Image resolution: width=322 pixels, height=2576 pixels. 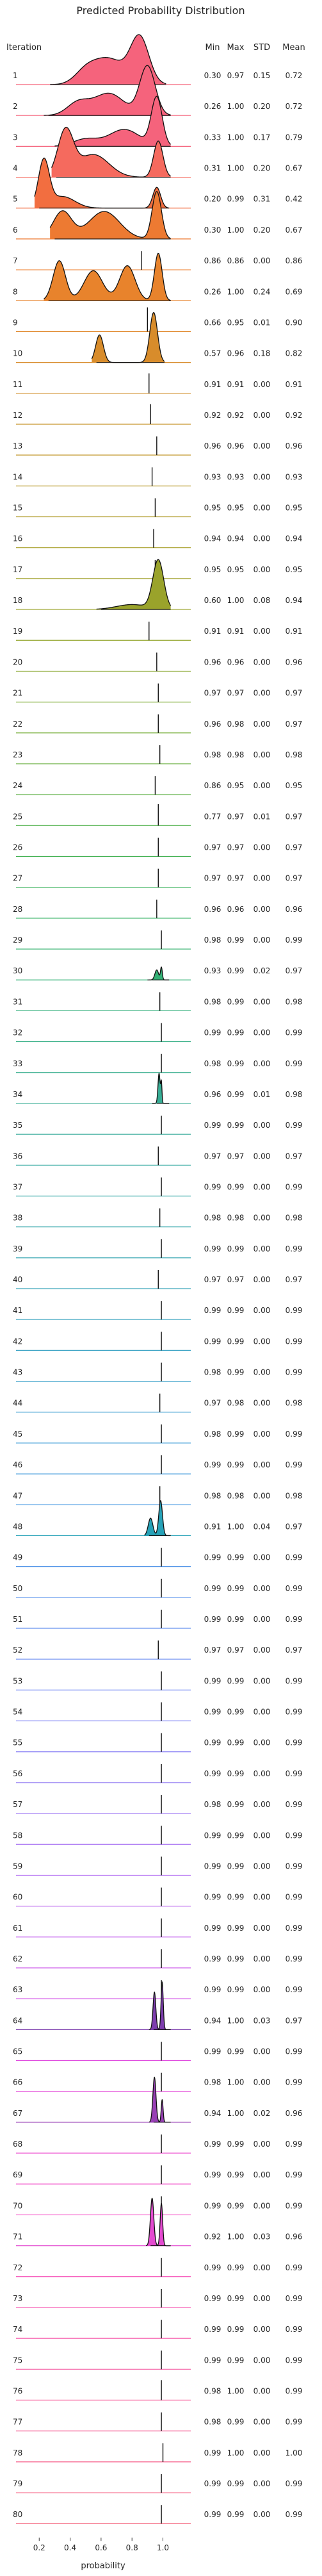 What do you see at coordinates (17, 693) in the screenshot?
I see `iteration-label: 21` at bounding box center [17, 693].